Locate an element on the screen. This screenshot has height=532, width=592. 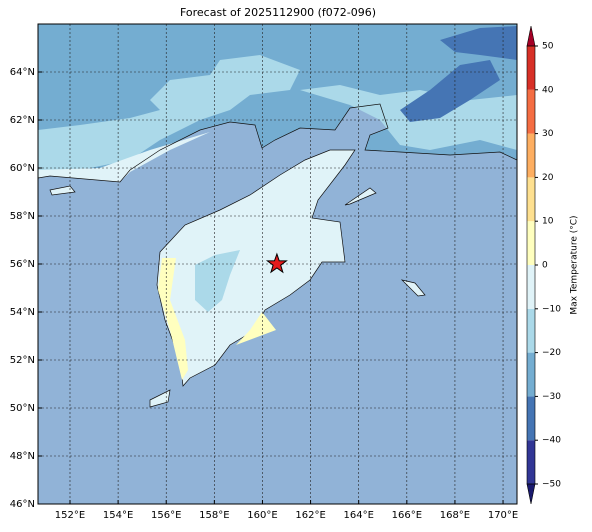
location-marker is located at coordinates (276, 263).